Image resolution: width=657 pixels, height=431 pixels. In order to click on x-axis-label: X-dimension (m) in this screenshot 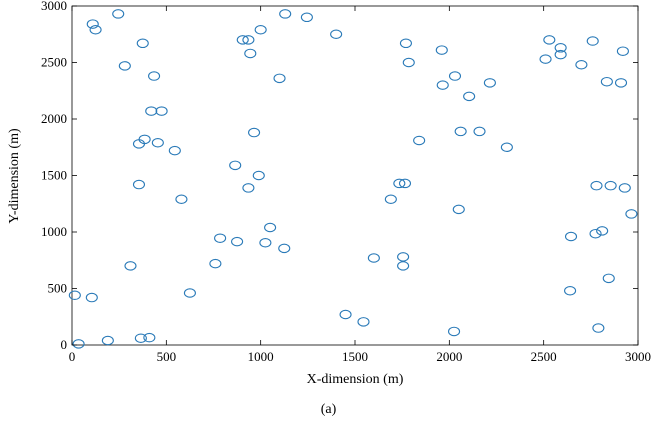, I will do `click(355, 379)`.